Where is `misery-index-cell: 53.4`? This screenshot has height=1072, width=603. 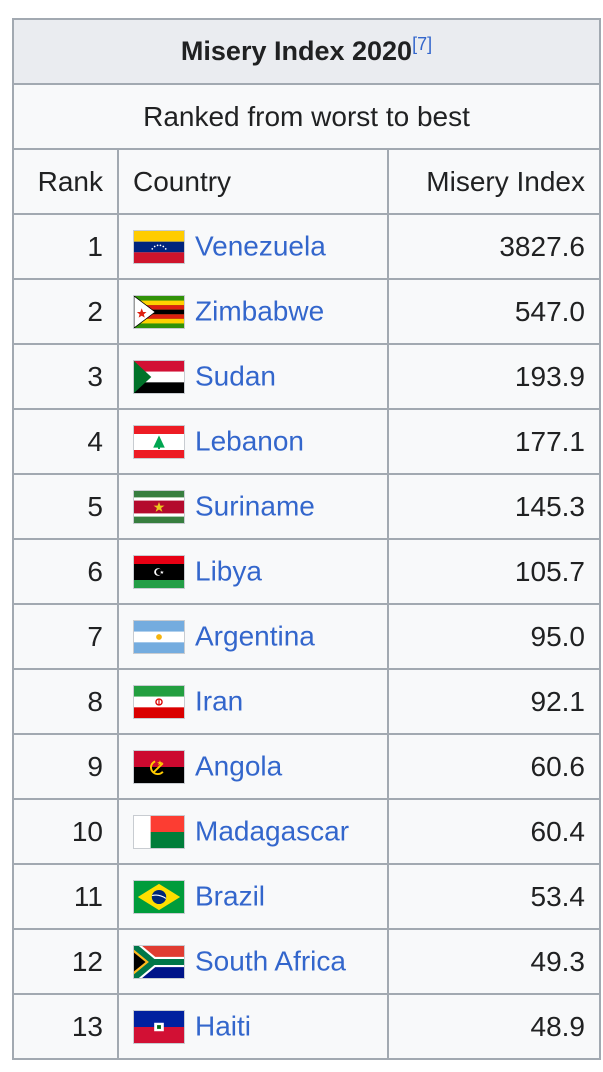
misery-index-cell: 53.4 is located at coordinates (494, 896).